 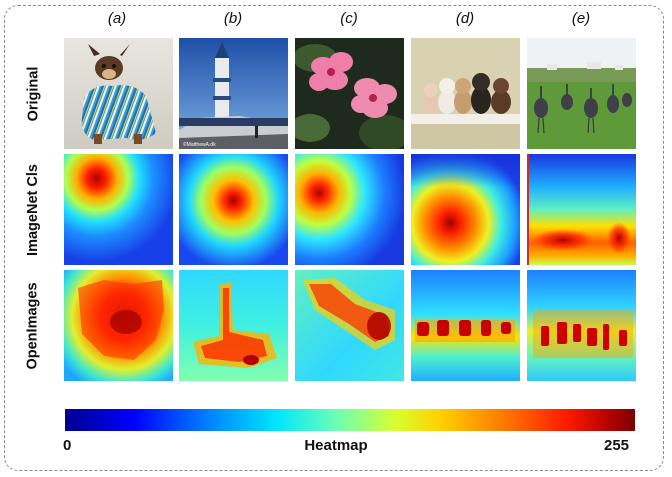 What do you see at coordinates (233, 93) in the screenshot?
I see `minaret-mosque-photo: ©MatthewA.dk` at bounding box center [233, 93].